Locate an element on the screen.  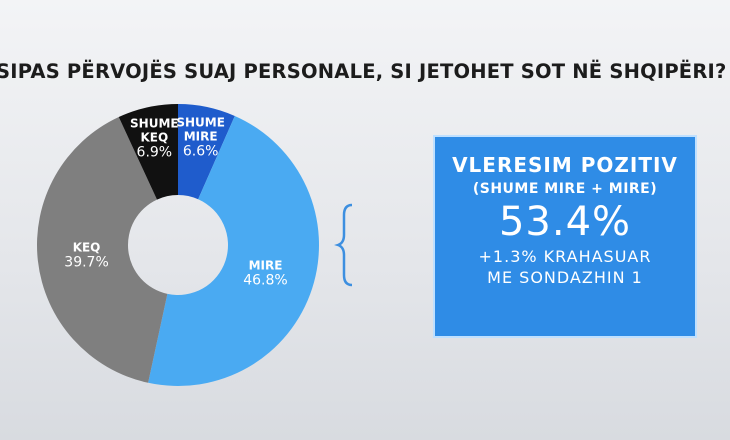
slice-label: SHUME KEQ 6.9% is located at coordinates (154, 137).